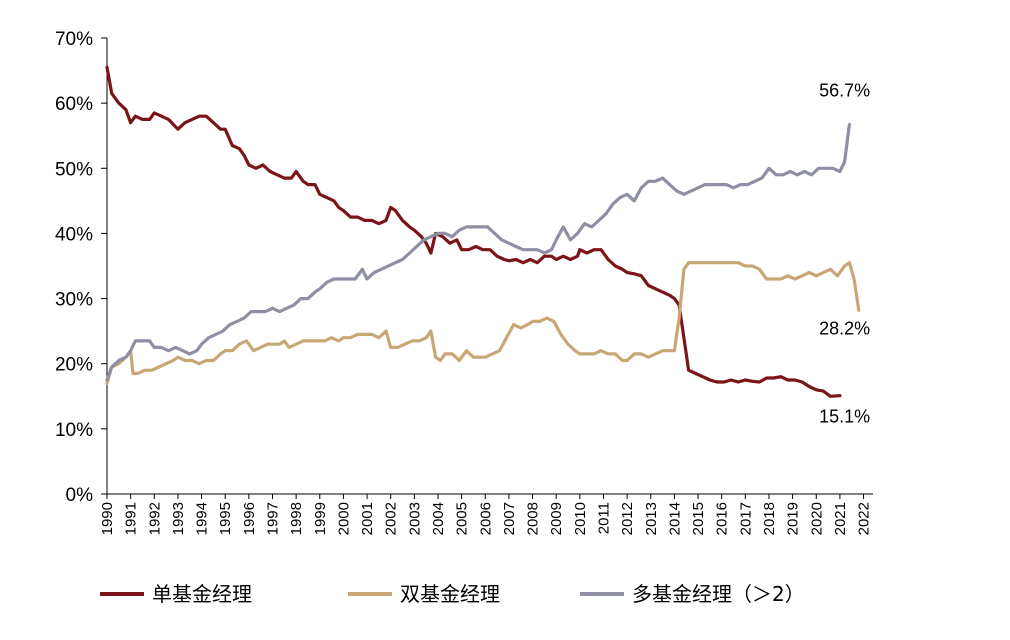 The height and width of the screenshot is (640, 1010). Describe the element at coordinates (202, 518) in the screenshot. I see `x-tick-label: 1994` at that location.